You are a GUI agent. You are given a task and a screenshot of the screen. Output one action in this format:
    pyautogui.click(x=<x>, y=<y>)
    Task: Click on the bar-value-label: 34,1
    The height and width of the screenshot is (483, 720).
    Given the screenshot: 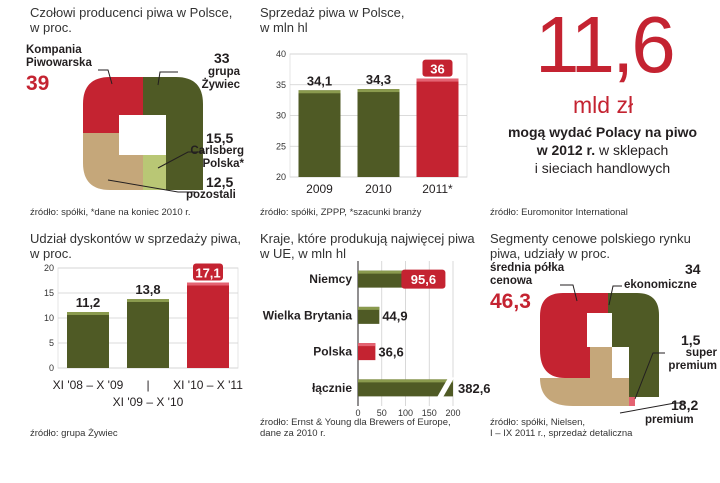 What is the action you would take?
    pyautogui.click(x=319, y=80)
    